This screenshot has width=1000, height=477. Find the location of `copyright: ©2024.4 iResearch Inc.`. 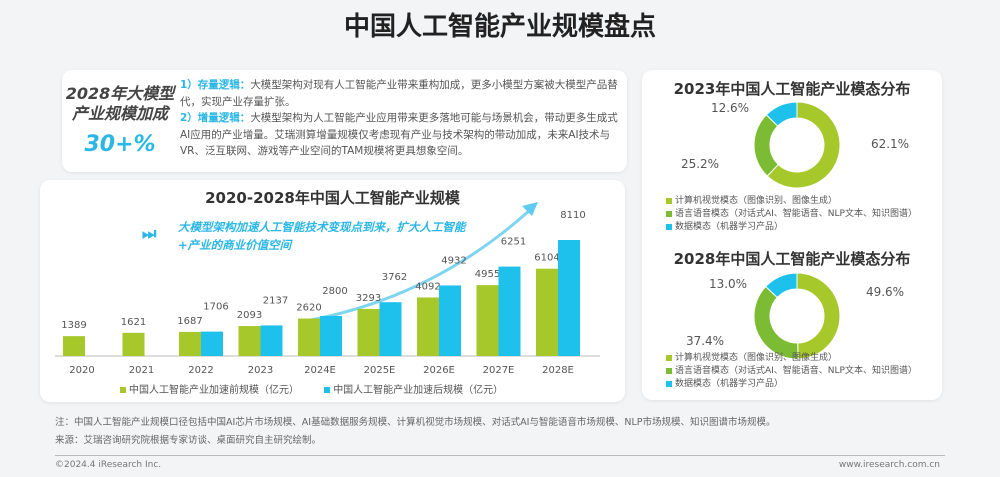

copyright: ©2024.4 iResearch Inc. is located at coordinates (108, 465).